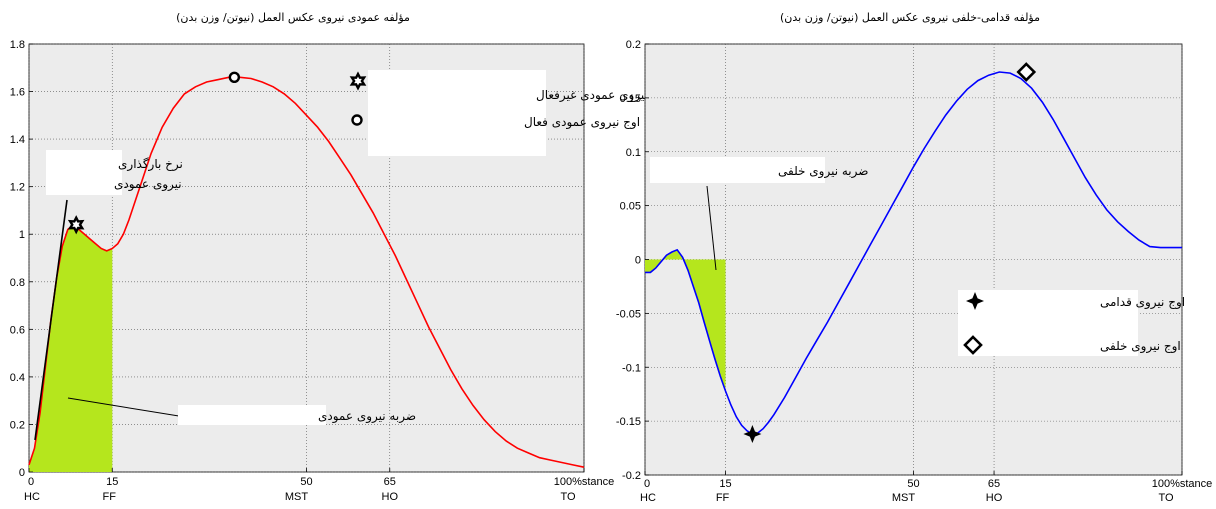 Image resolution: width=1216 pixels, height=509 pixels. Describe the element at coordinates (22, 235) in the screenshot. I see `y-tick-label: 1` at that location.